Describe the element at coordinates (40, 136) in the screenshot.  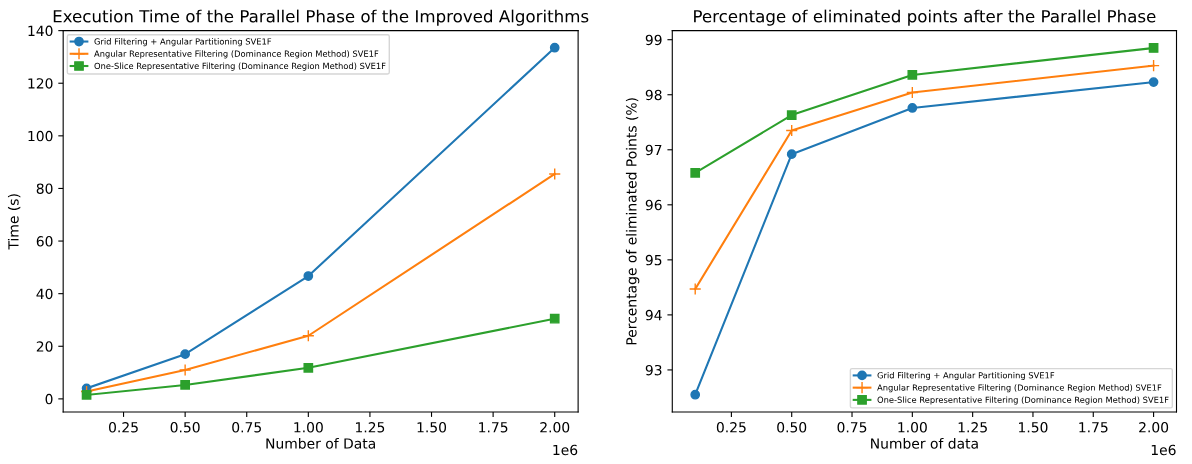
I see `y-tick-label: 100` at that location.